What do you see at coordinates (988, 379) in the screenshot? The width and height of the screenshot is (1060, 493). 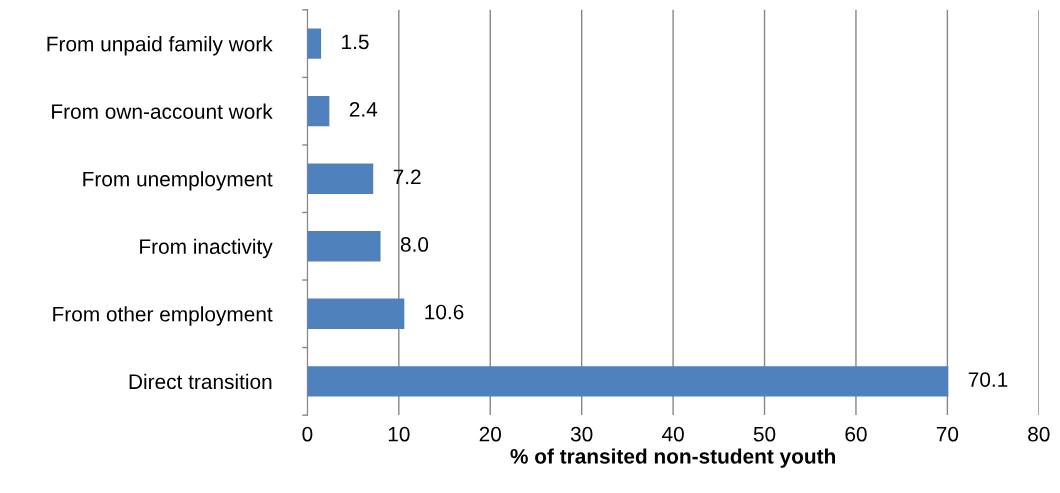 I see `data-label: 70.1` at bounding box center [988, 379].